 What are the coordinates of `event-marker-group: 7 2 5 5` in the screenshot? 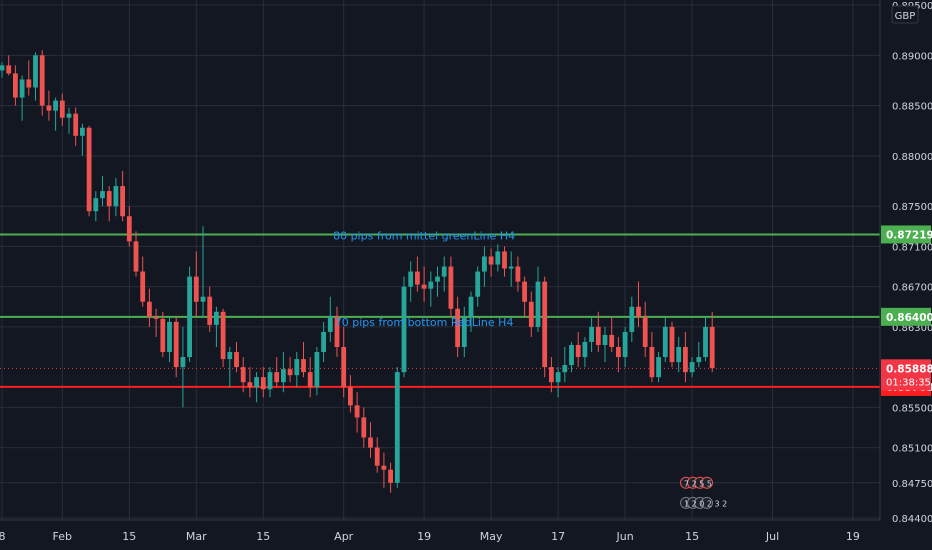 It's located at (696, 482).